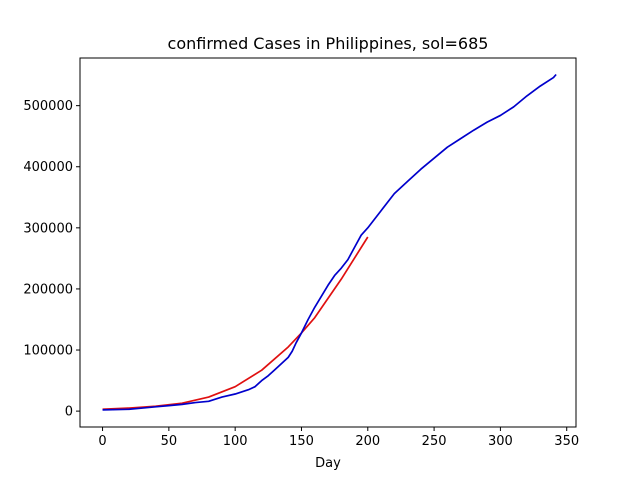 This screenshot has width=640, height=480. Describe the element at coordinates (566, 441) in the screenshot. I see `x-tick-label: 350` at that location.